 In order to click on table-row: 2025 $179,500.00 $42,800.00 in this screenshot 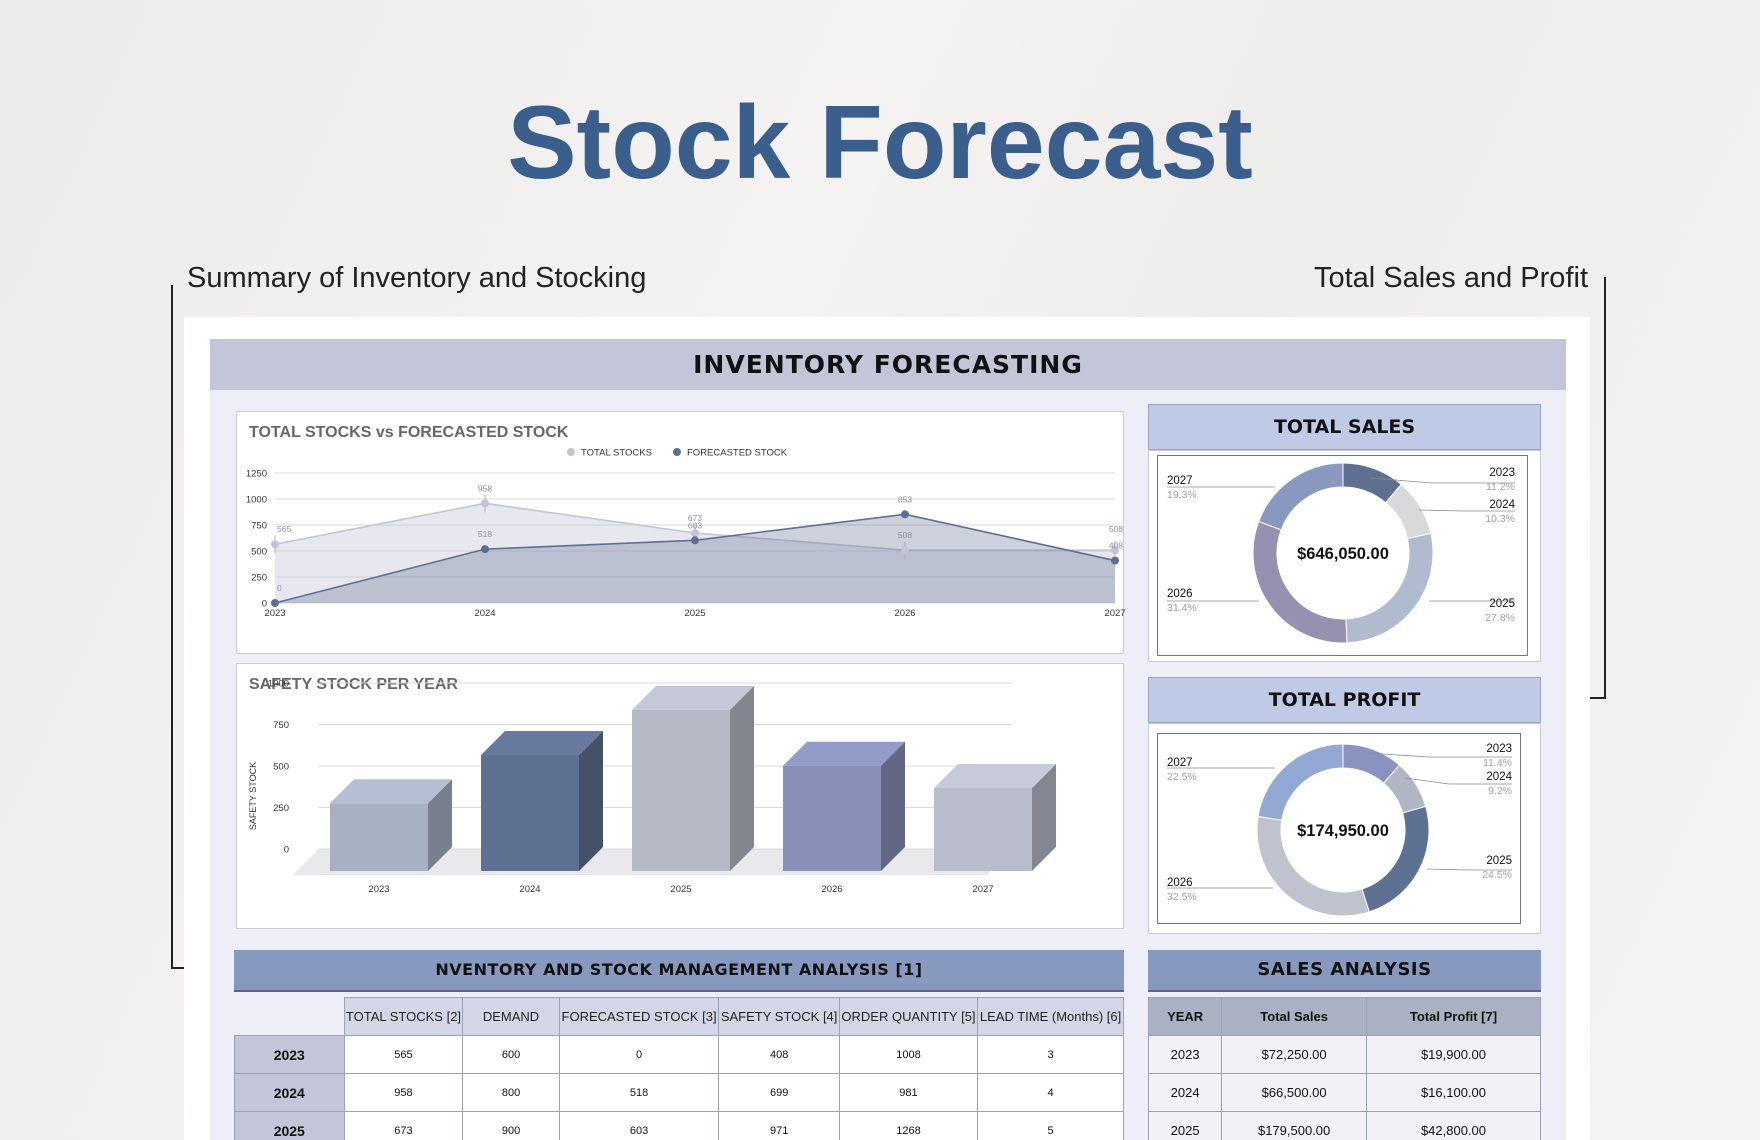, I will do `click(1344, 1125)`.